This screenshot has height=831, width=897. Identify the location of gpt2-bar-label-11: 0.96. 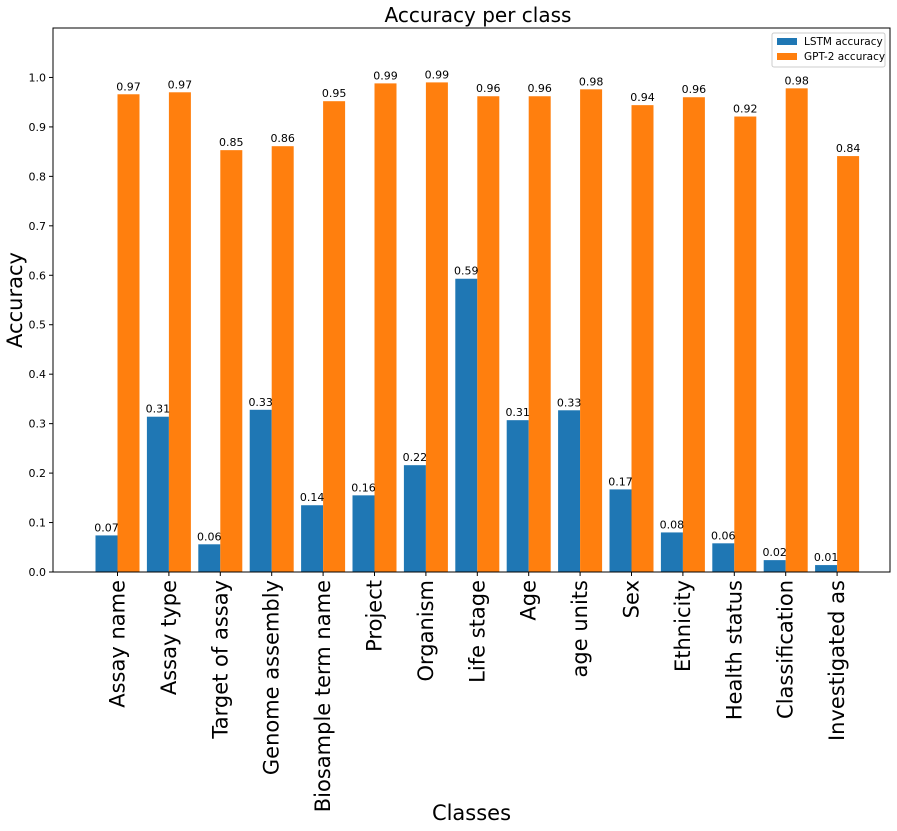
(694, 89).